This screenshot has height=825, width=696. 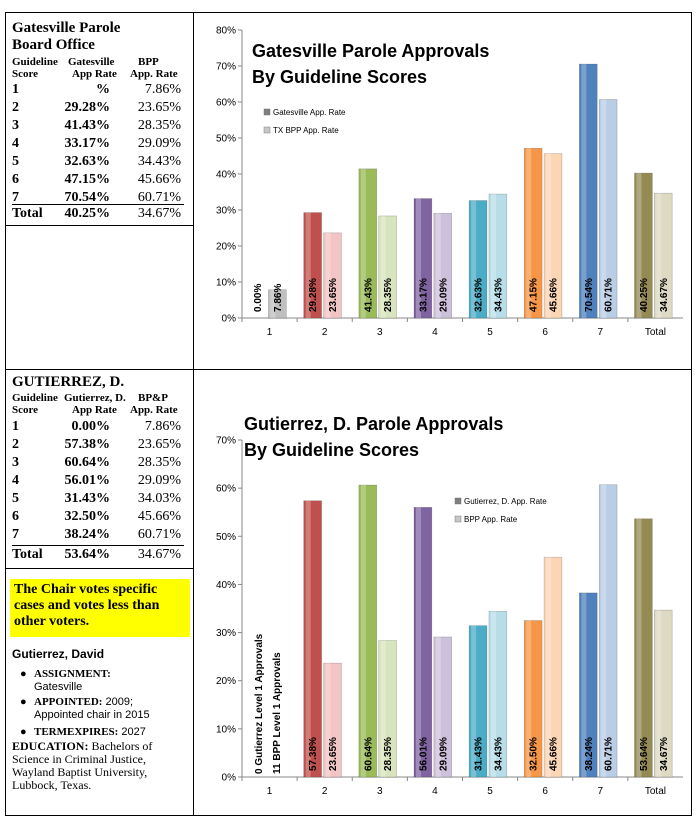 What do you see at coordinates (87, 498) in the screenshot?
I see `gutierrez-row-rate: 31.43%` at bounding box center [87, 498].